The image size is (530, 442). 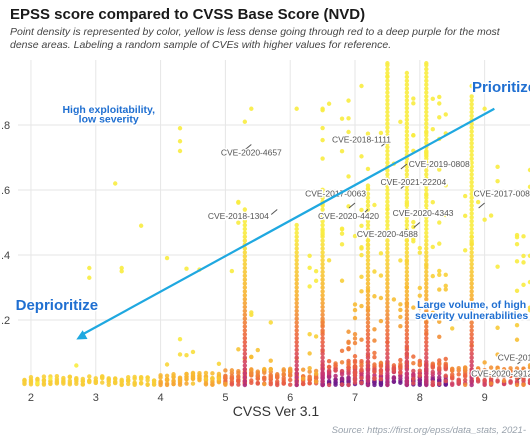 What do you see at coordinates (502, 193) in the screenshot?
I see `cve-label: CVE-2017-0088` at bounding box center [502, 193].